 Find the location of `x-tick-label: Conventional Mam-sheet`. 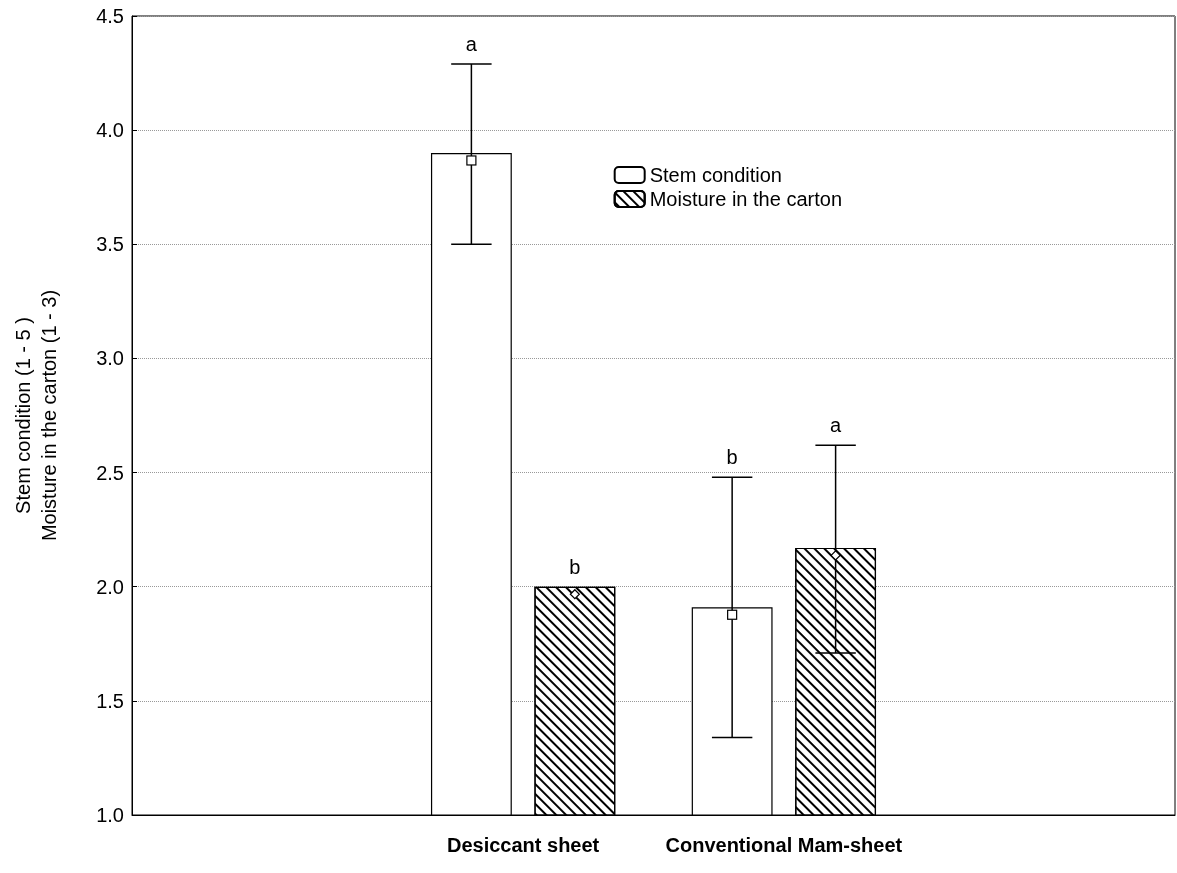

x-tick-label: Conventional Mam-sheet is located at coordinates (784, 845).